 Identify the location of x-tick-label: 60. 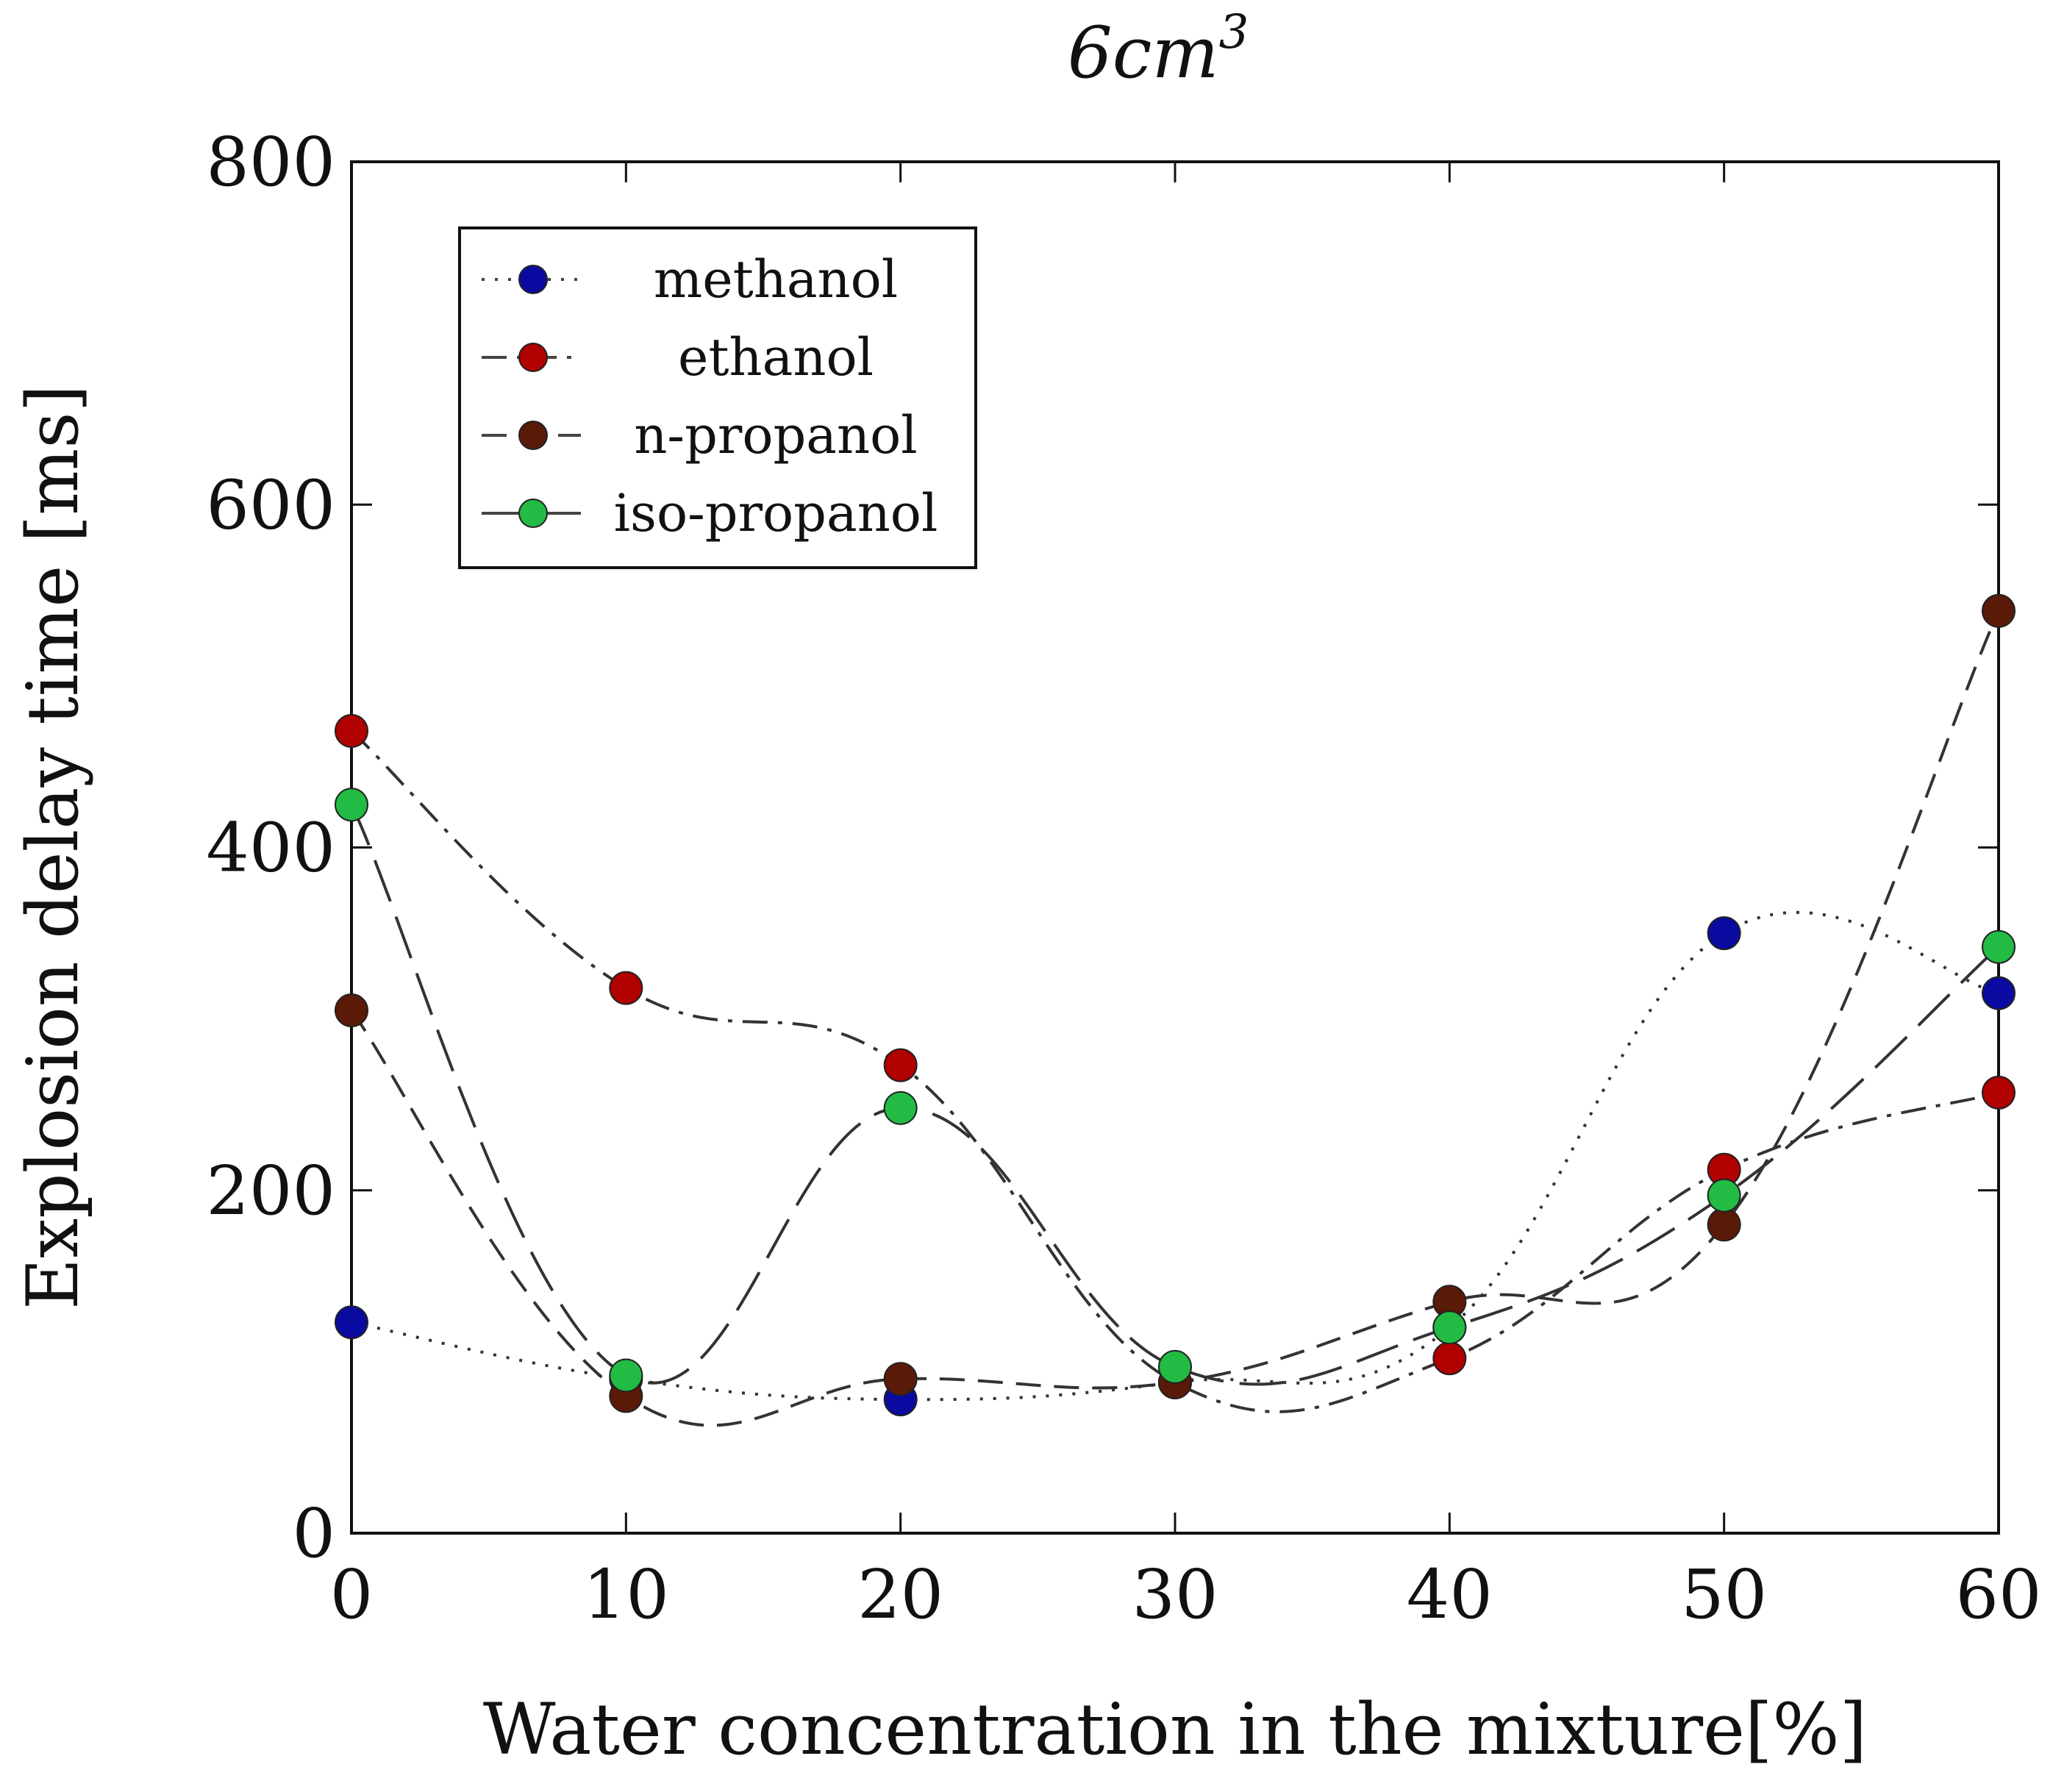
(1998, 1595).